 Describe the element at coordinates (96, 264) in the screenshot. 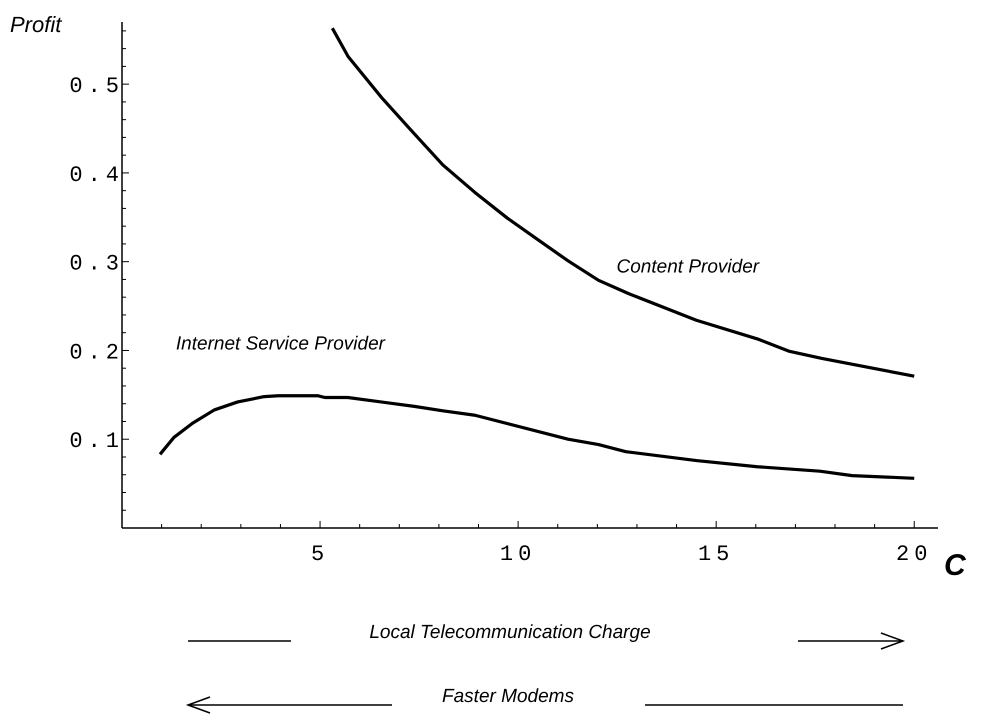

I see `y-tick-label: 0.3` at that location.